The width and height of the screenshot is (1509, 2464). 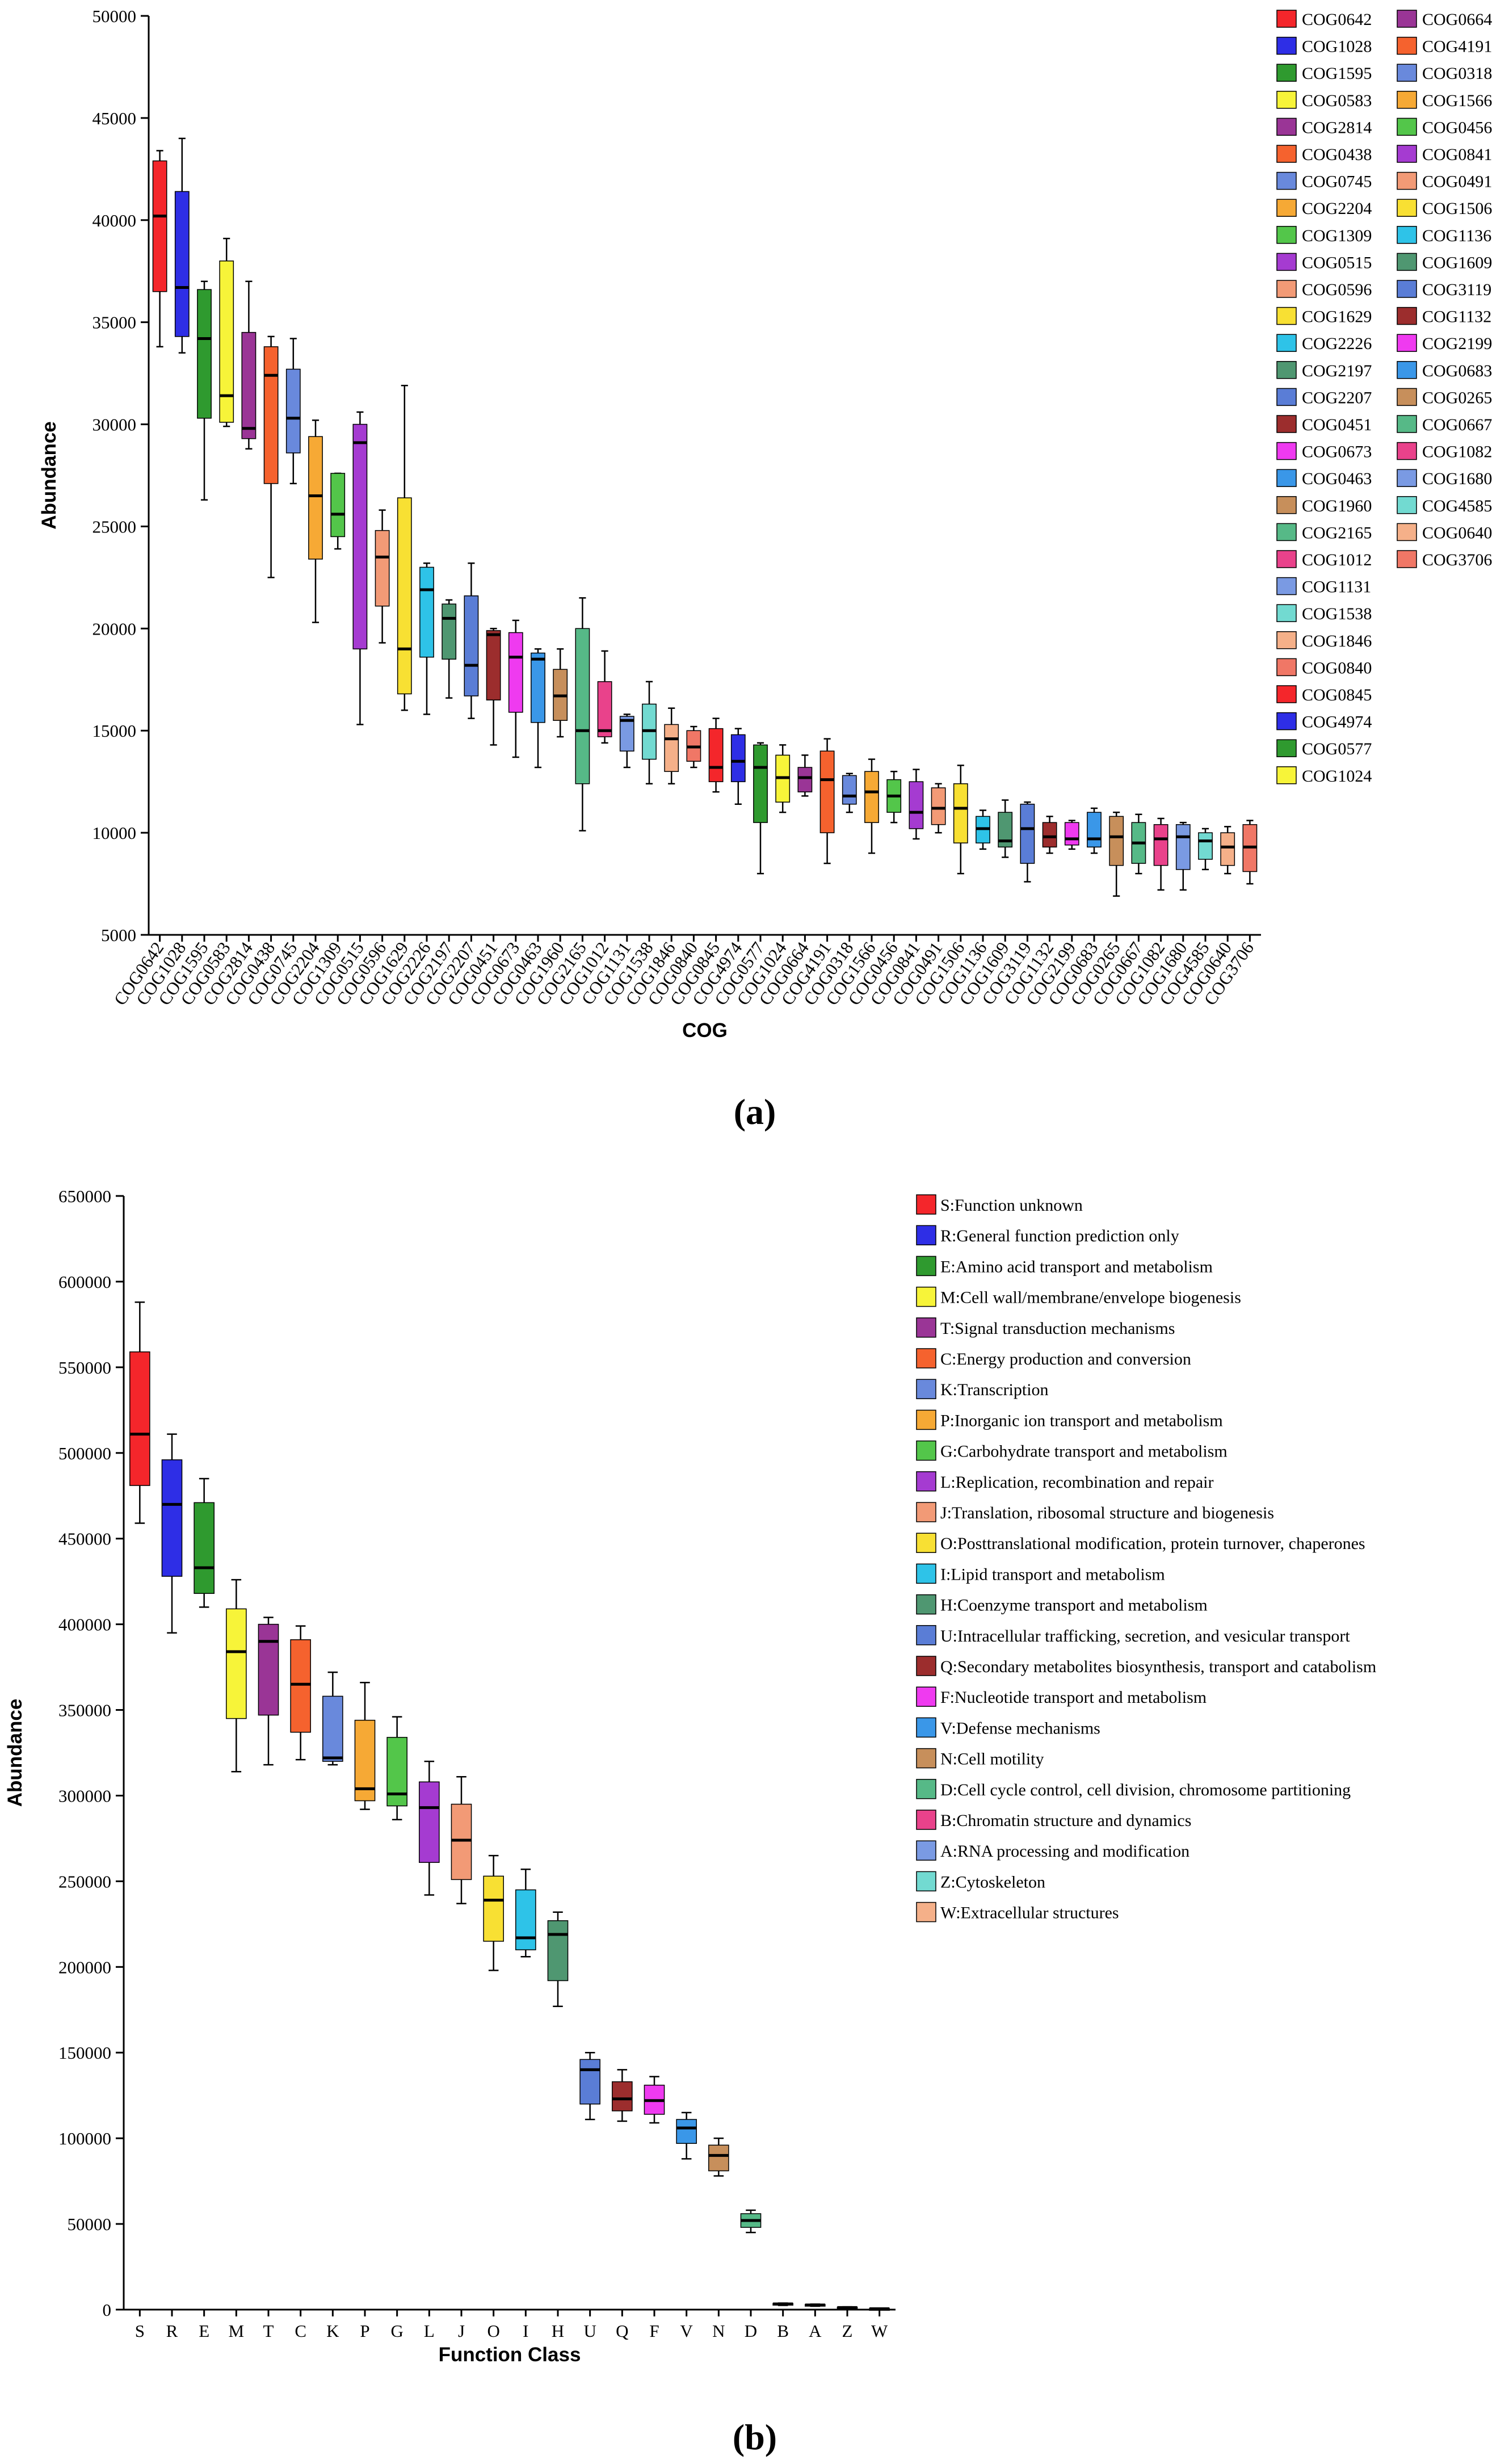 What do you see at coordinates (1457, 425) in the screenshot?
I see `legend-label: COG0667` at bounding box center [1457, 425].